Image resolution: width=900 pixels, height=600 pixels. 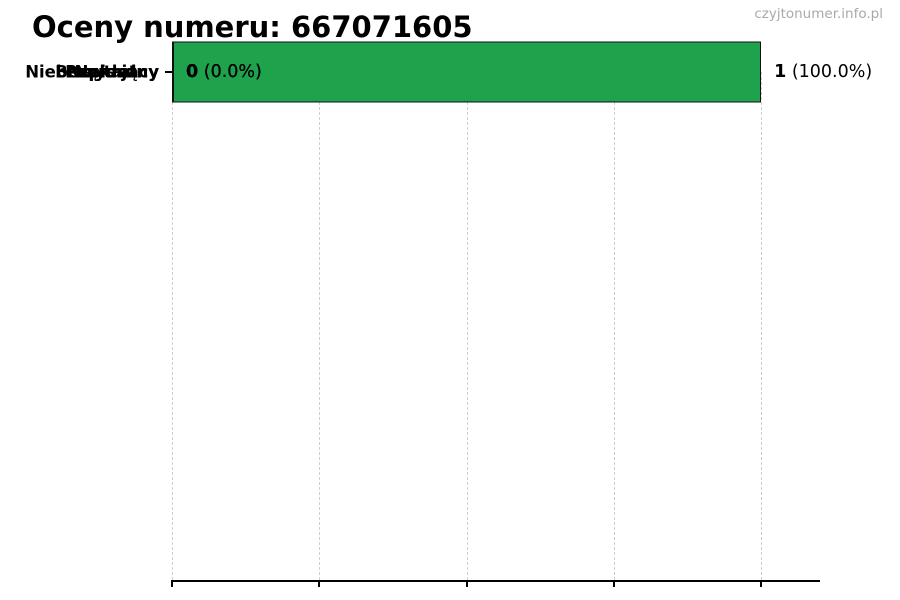 I want to click on category-label: Neutralny, so click(x=112, y=72).